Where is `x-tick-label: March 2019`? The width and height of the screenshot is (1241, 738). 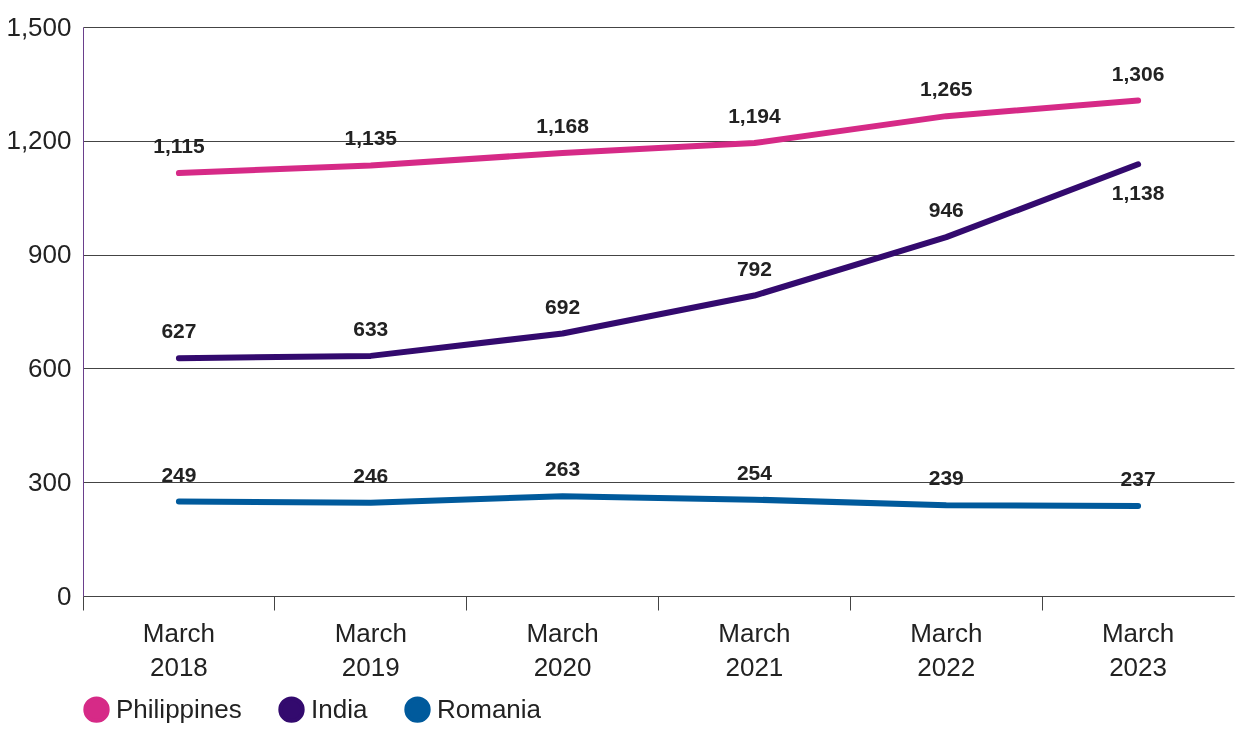 x-tick-label: March 2019 is located at coordinates (370, 649).